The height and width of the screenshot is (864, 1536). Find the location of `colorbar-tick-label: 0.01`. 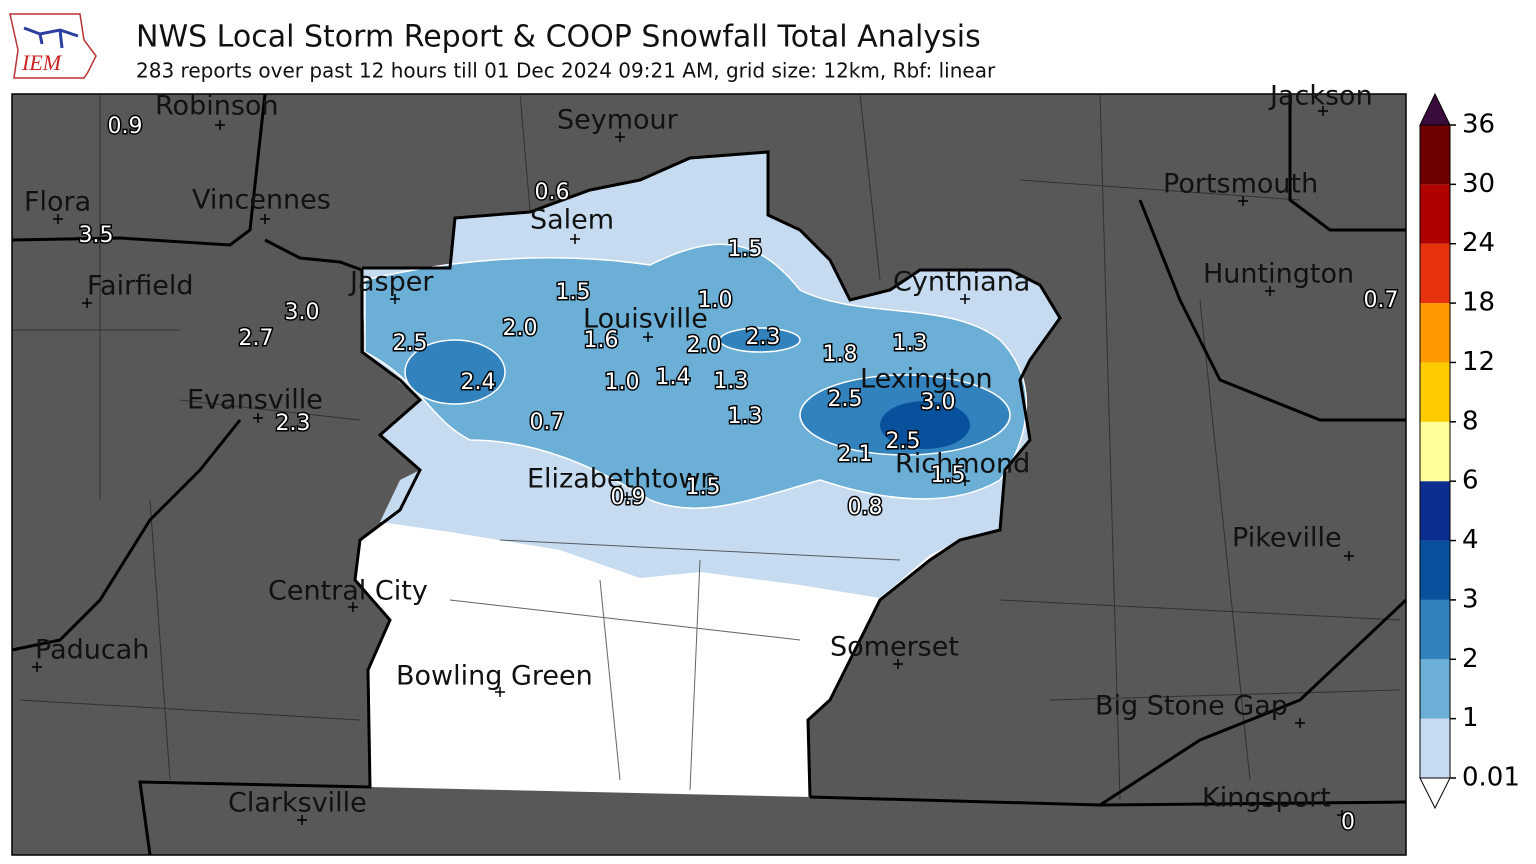

colorbar-tick-label: 0.01 is located at coordinates (1491, 778).